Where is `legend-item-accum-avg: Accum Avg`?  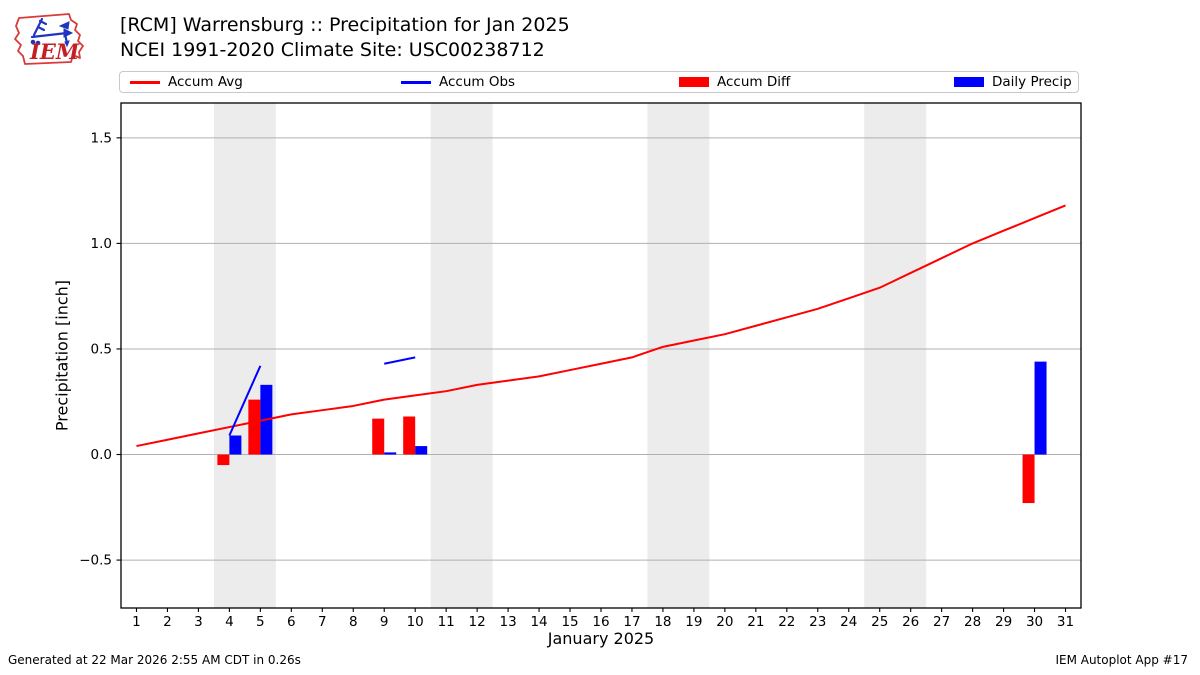 legend-item-accum-avg: Accum Avg is located at coordinates (186, 82).